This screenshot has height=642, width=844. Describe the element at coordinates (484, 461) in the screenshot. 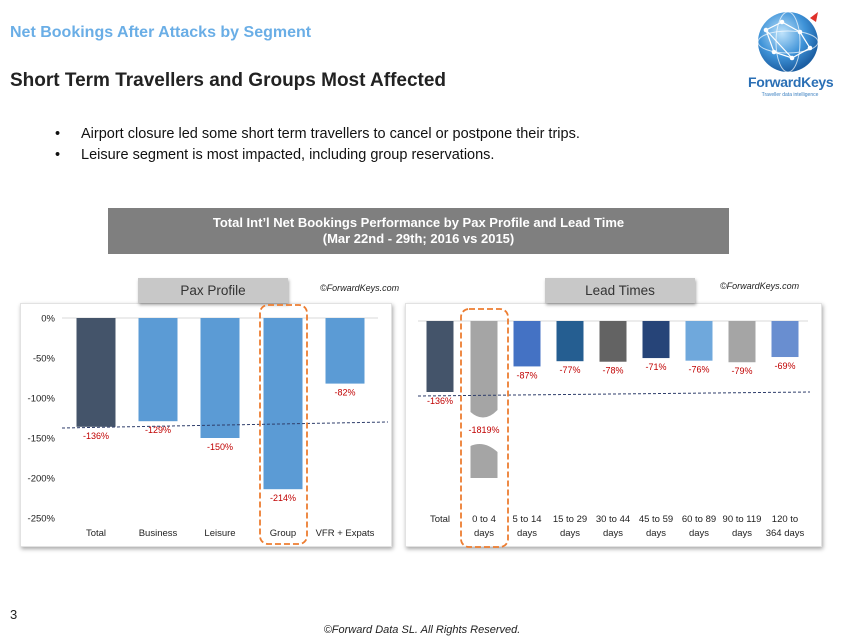

I see `bar-0-to-4-days-lower` at that location.